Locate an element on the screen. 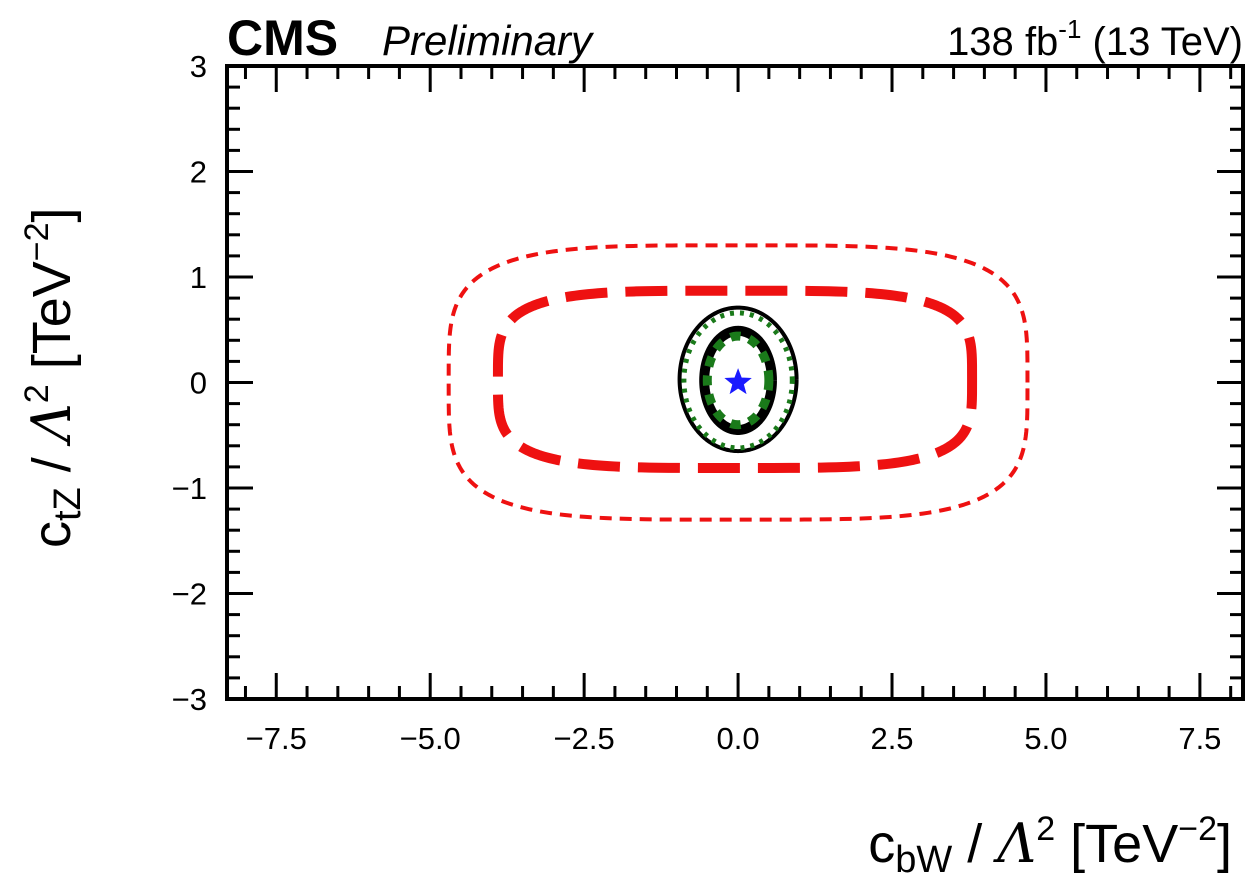 The image size is (1251, 880). y-tick-label: 3 is located at coordinates (198, 66).